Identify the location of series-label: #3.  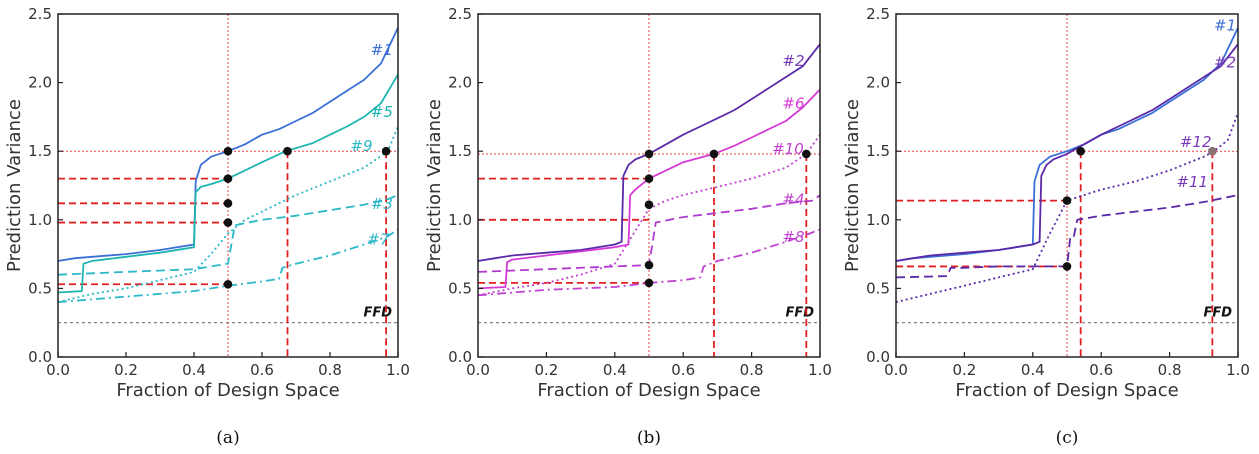
(382, 204).